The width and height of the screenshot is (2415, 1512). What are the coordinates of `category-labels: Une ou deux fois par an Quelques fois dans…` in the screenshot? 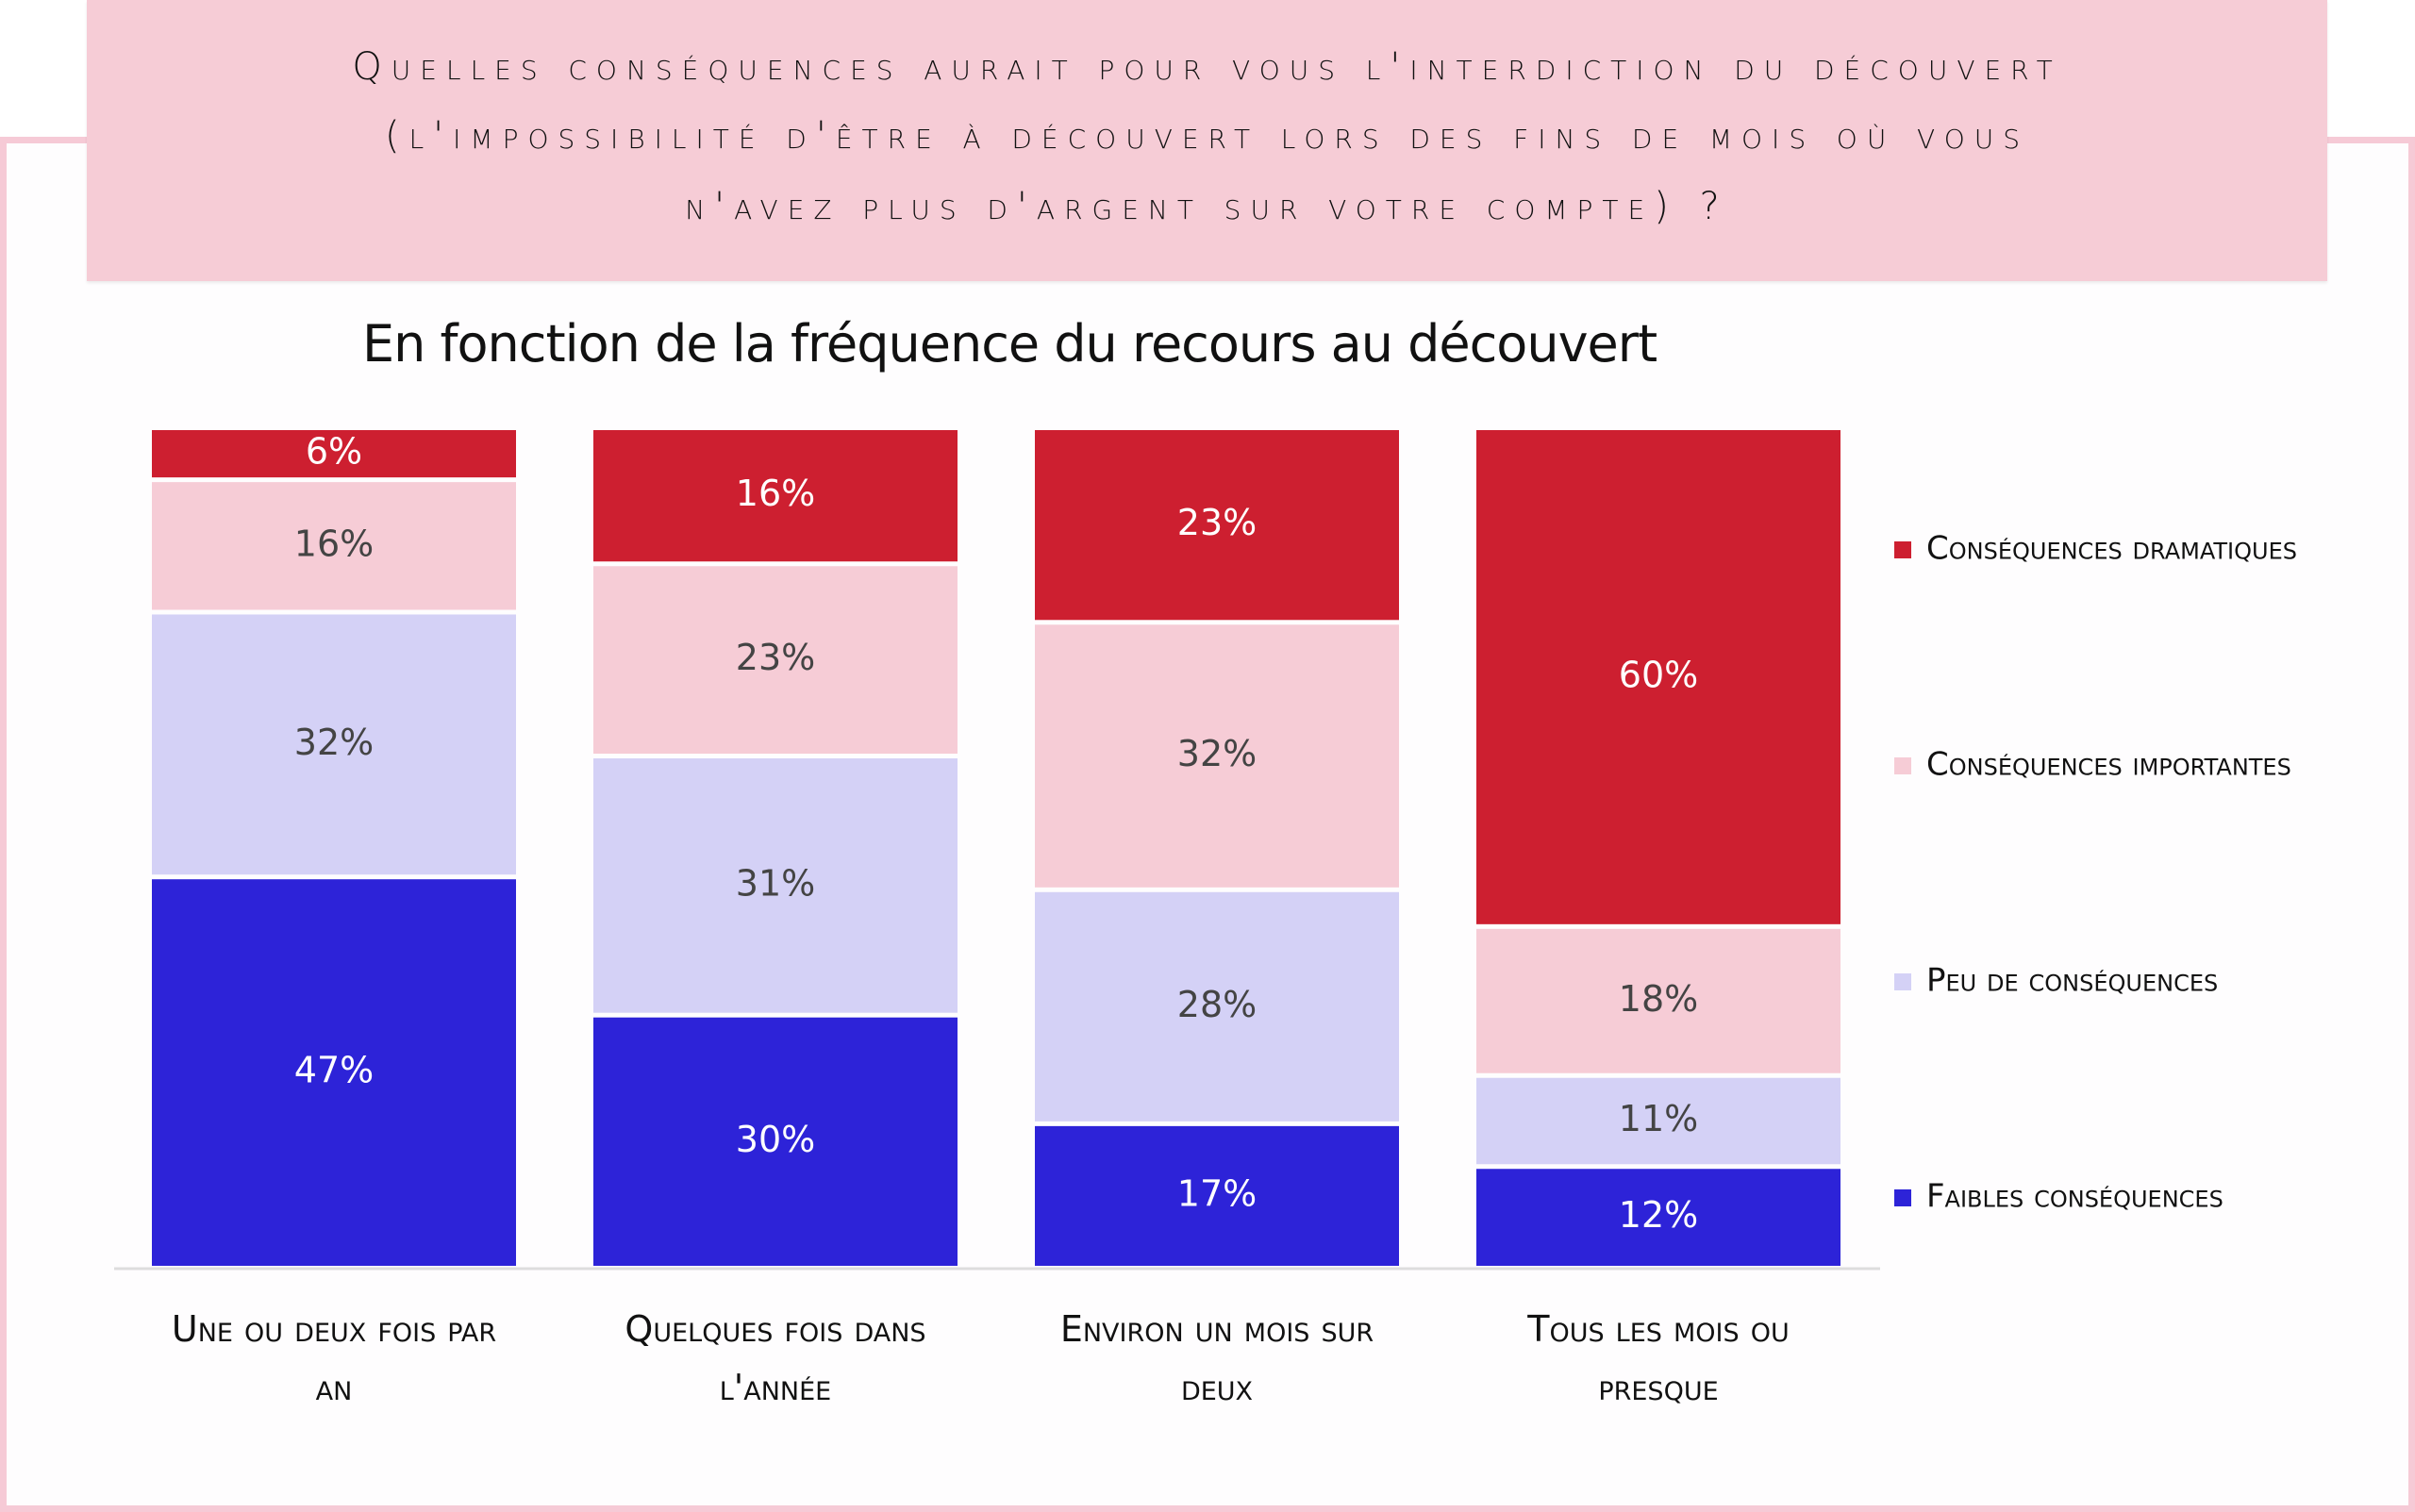 It's located at (981, 1358).